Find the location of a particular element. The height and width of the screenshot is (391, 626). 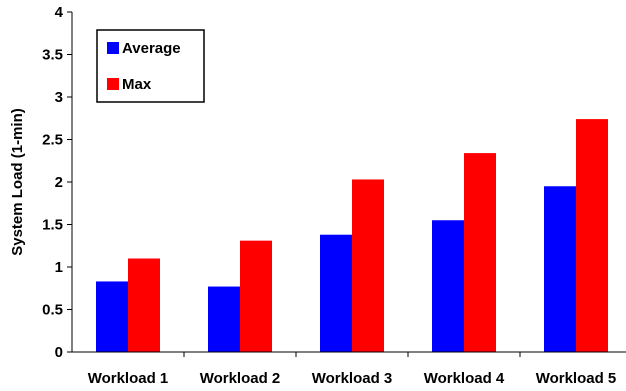

y-tick-label: 1 is located at coordinates (59, 267).